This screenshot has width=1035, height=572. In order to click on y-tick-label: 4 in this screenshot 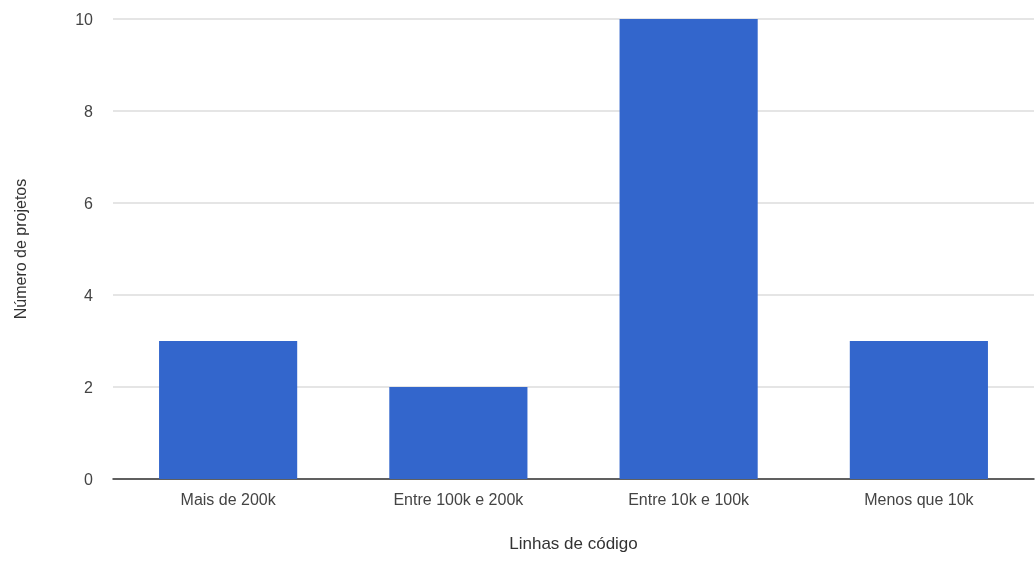, I will do `click(89, 295)`.